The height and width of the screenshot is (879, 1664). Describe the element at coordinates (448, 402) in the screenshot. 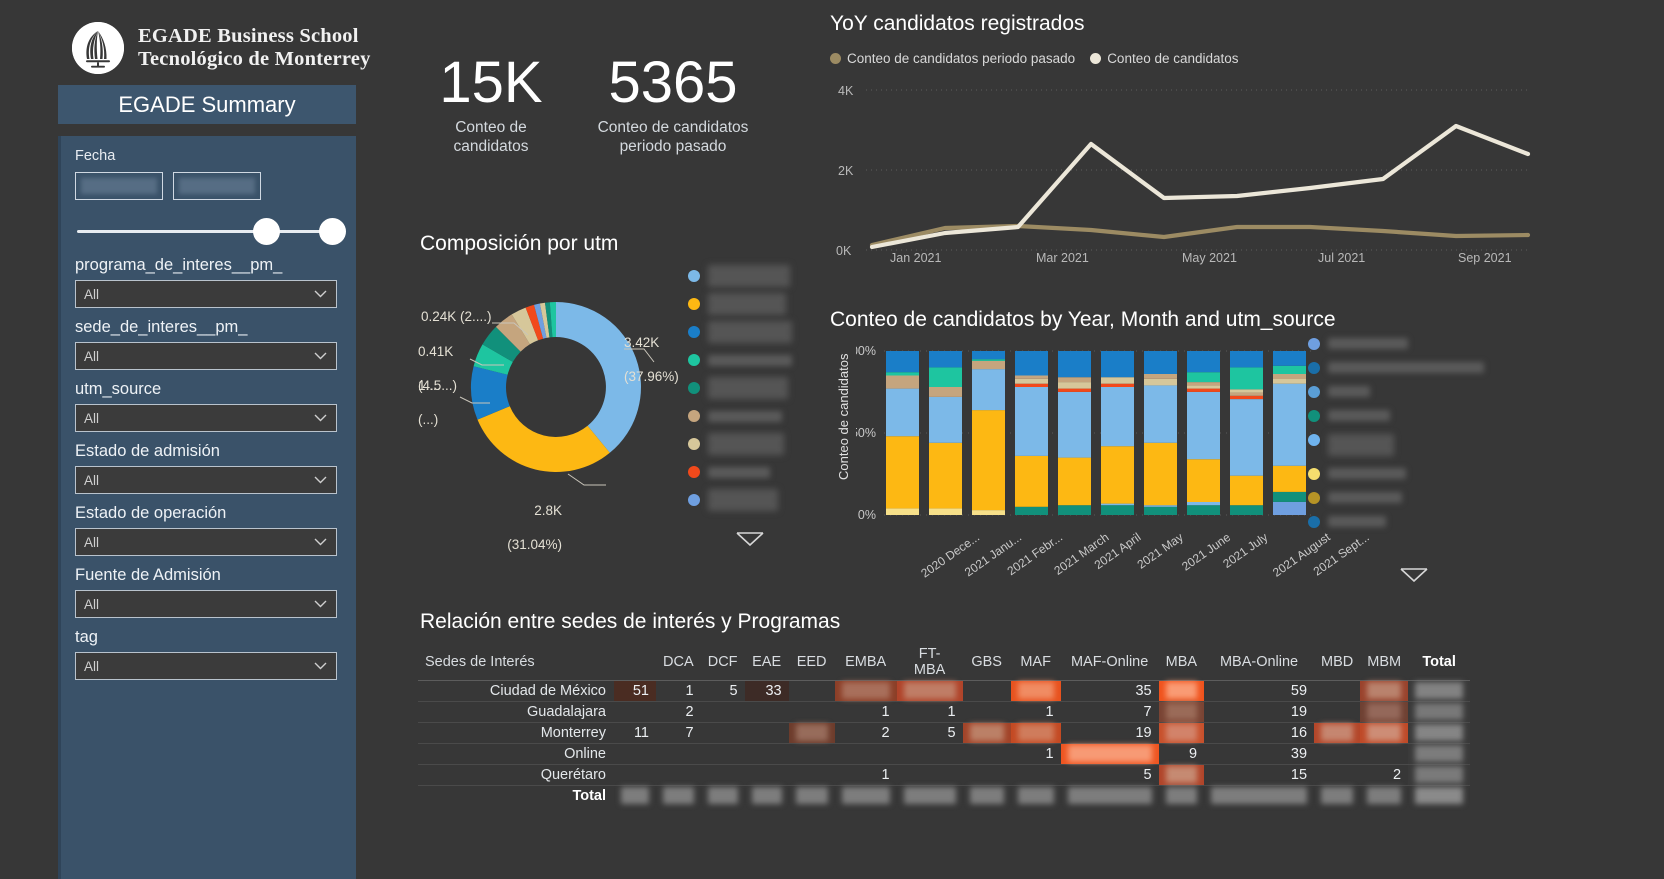

I see `donut-callout-3: 1.... (...)` at that location.